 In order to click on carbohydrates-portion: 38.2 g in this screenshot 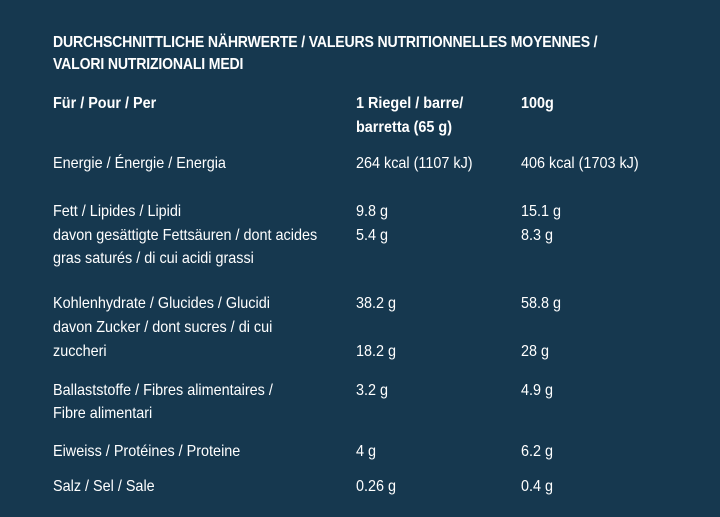, I will do `click(376, 303)`.